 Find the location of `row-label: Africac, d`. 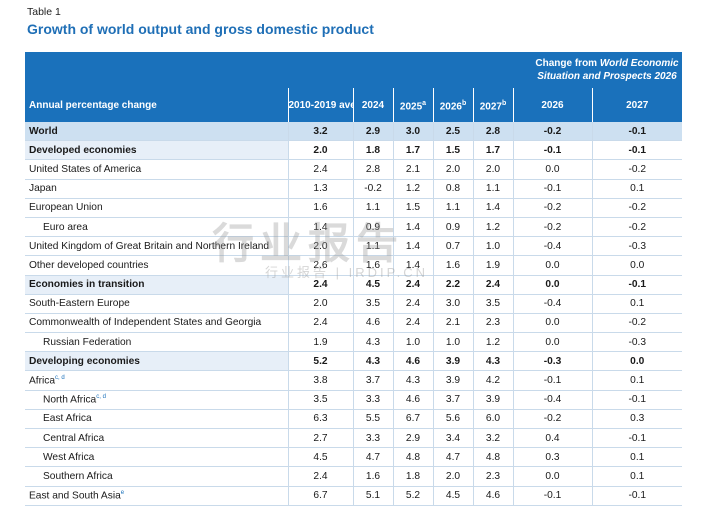

row-label: Africac, d is located at coordinates (156, 380).